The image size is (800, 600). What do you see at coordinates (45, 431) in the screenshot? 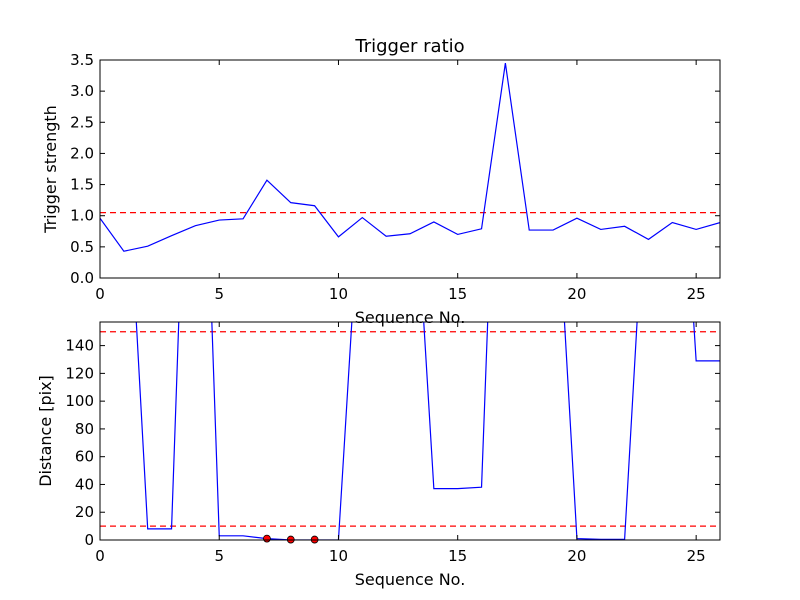
I see `y-axis-label: Distance [pix]` at bounding box center [45, 431].